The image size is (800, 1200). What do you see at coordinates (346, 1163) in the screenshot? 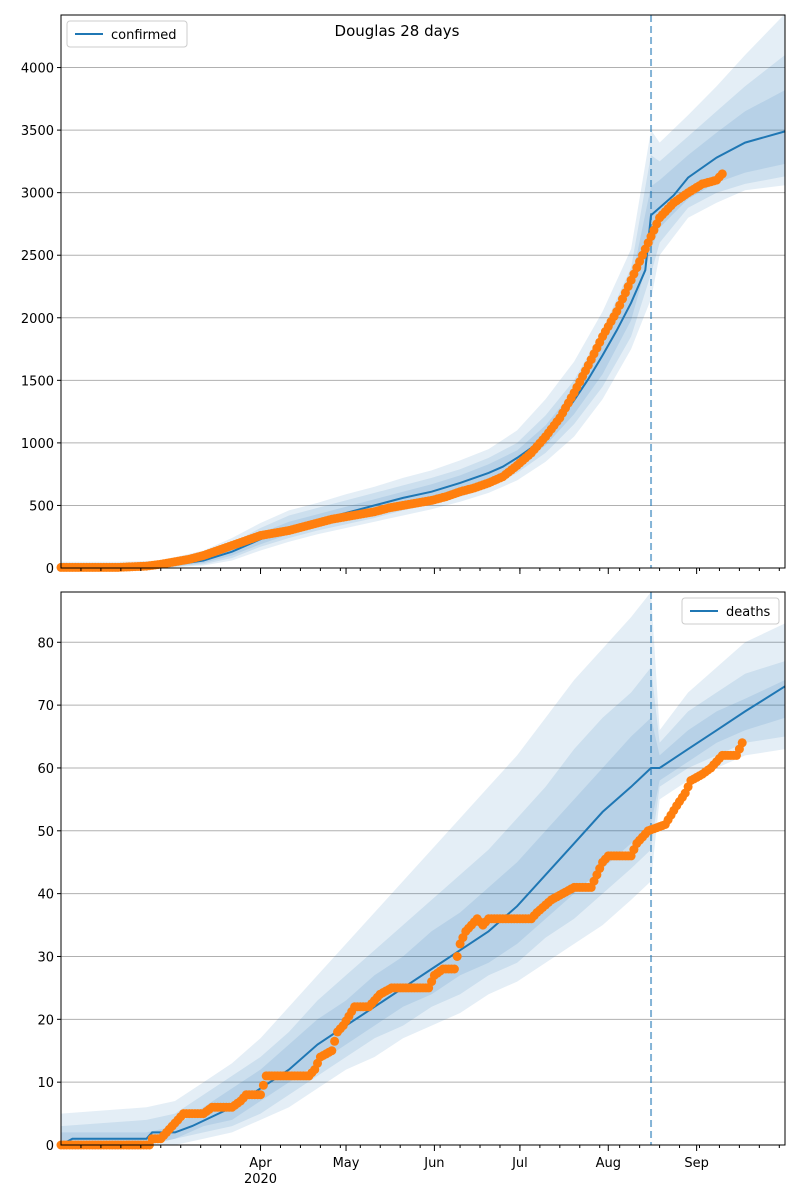
I see `x-tick-label: May` at bounding box center [346, 1163].